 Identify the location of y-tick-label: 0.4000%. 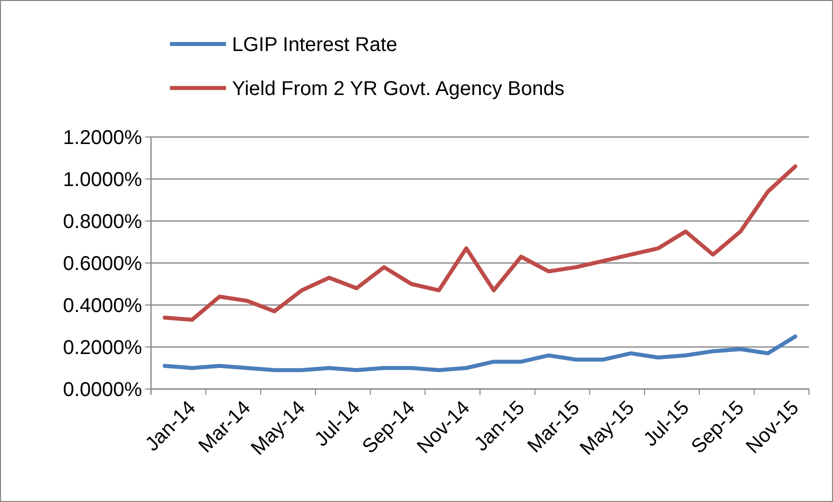
(102, 306).